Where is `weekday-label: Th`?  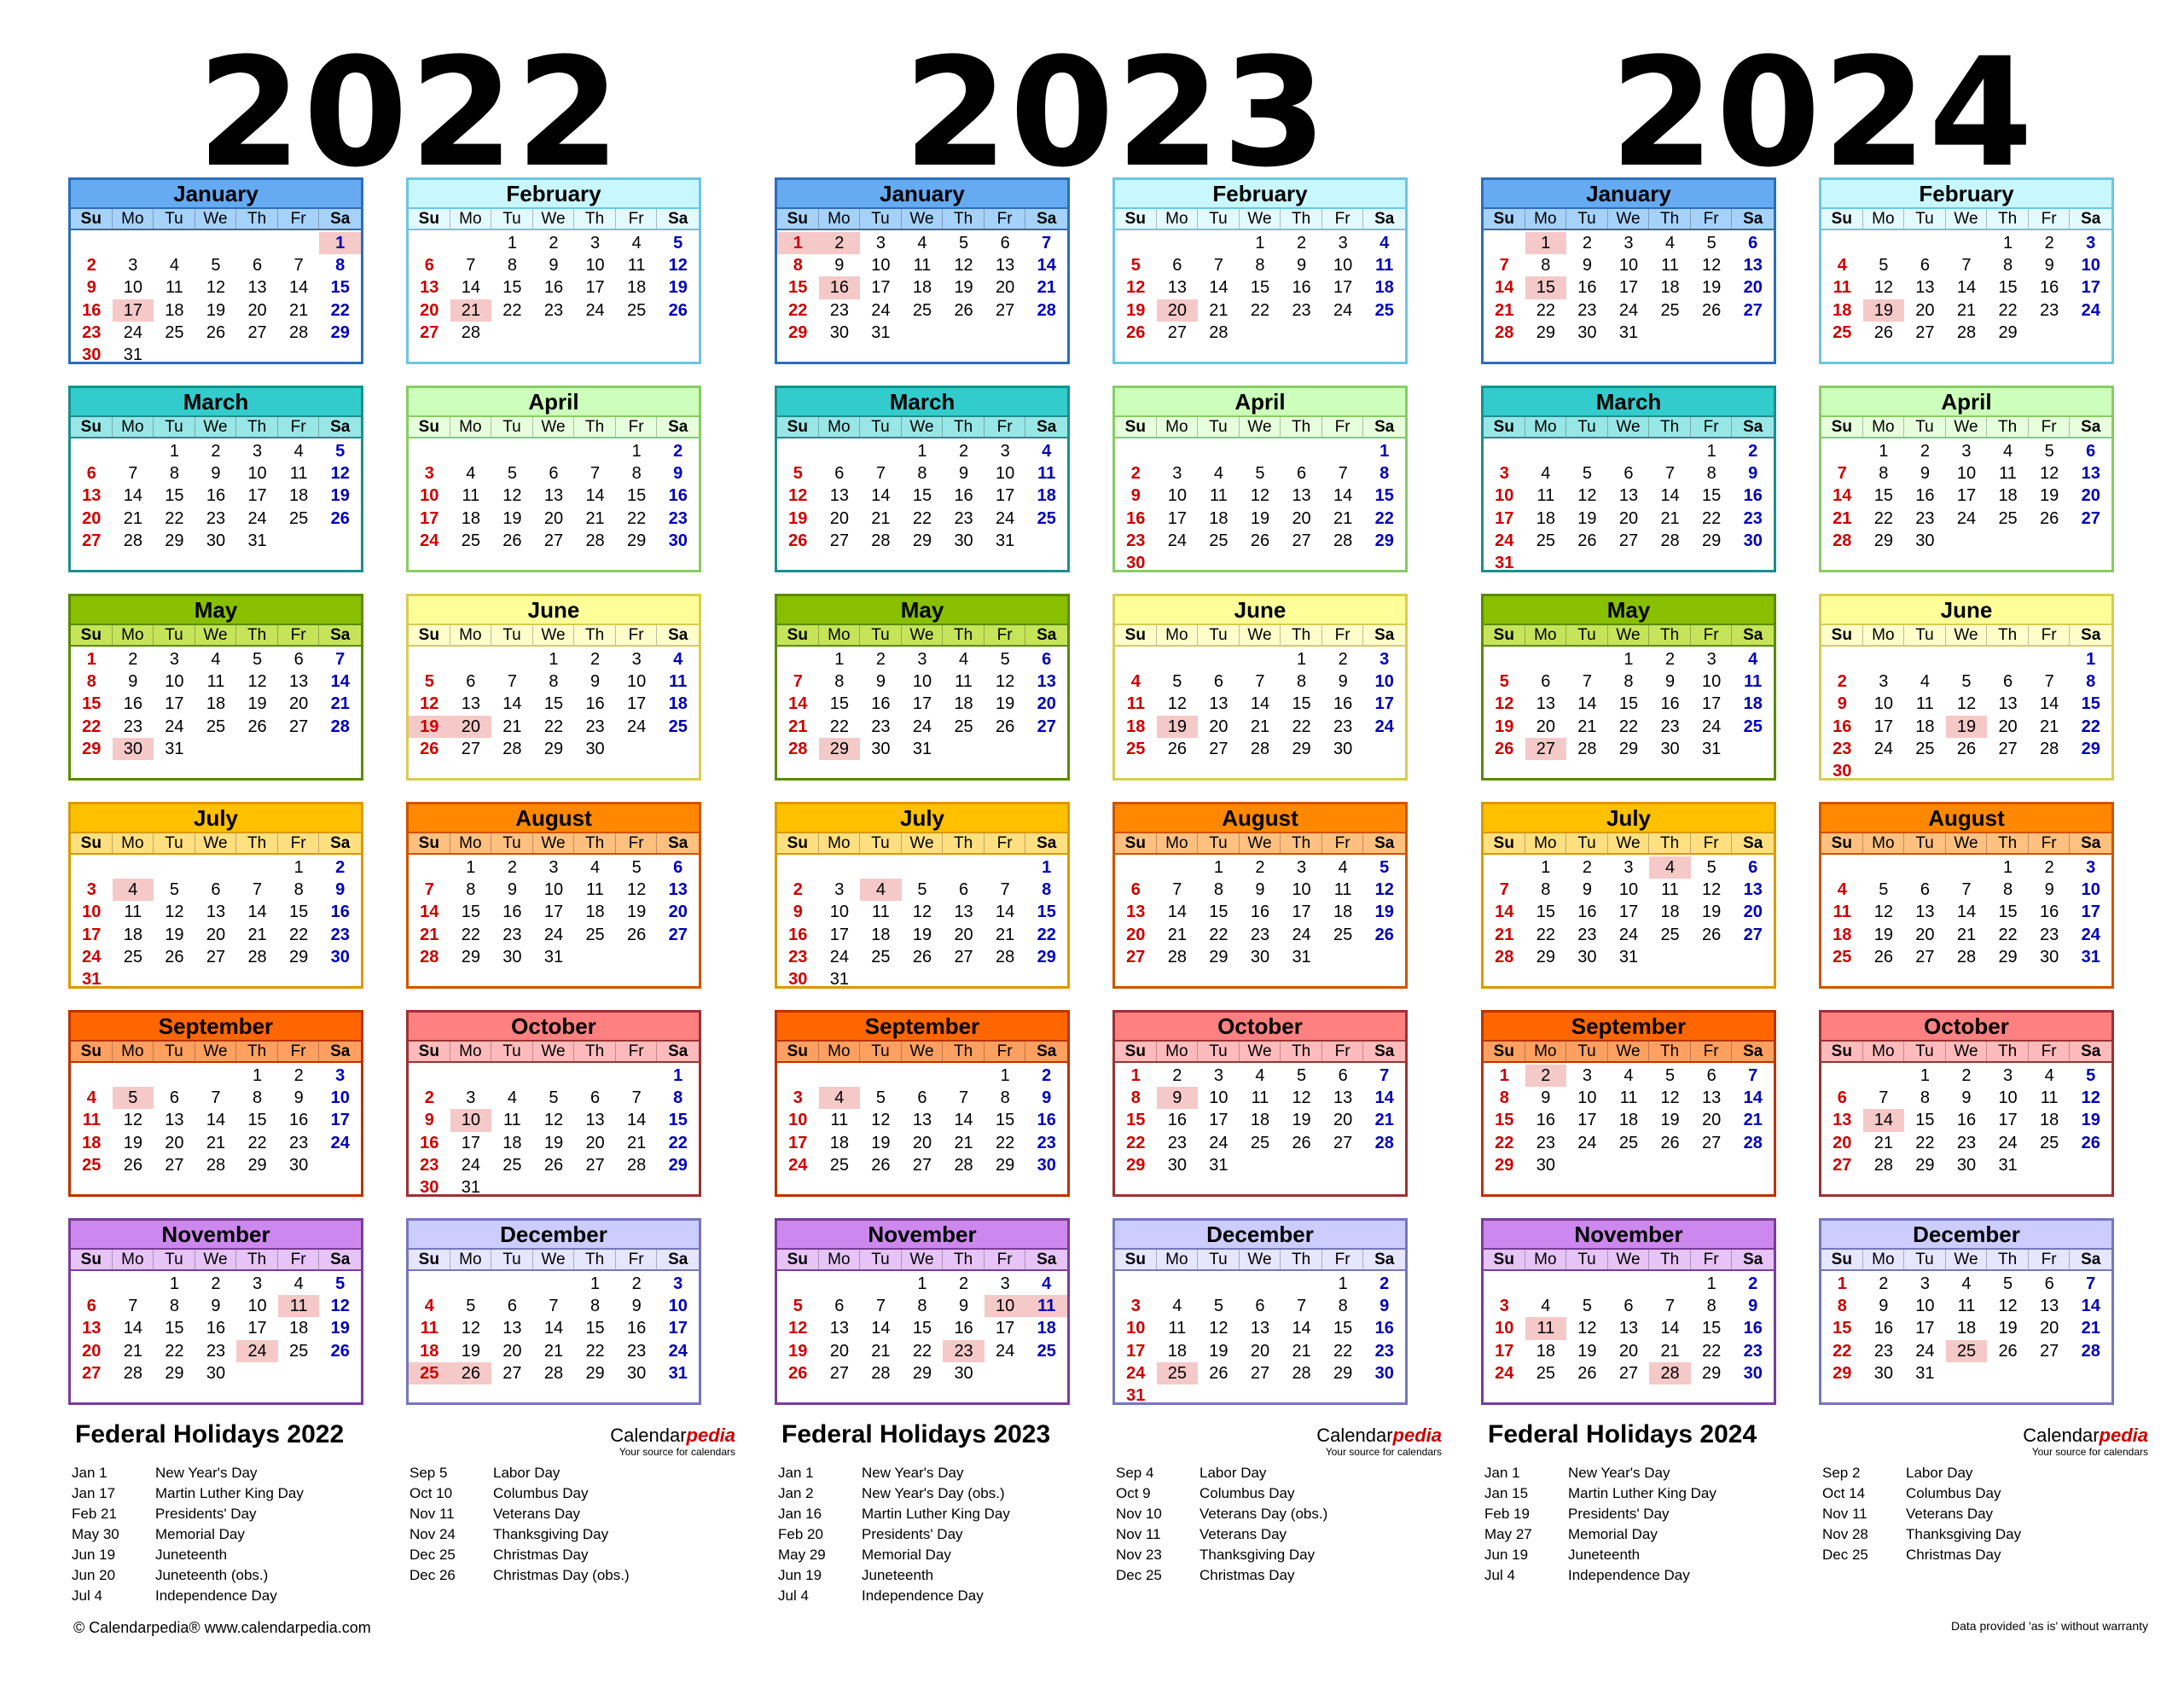 weekday-label: Th is located at coordinates (2008, 635).